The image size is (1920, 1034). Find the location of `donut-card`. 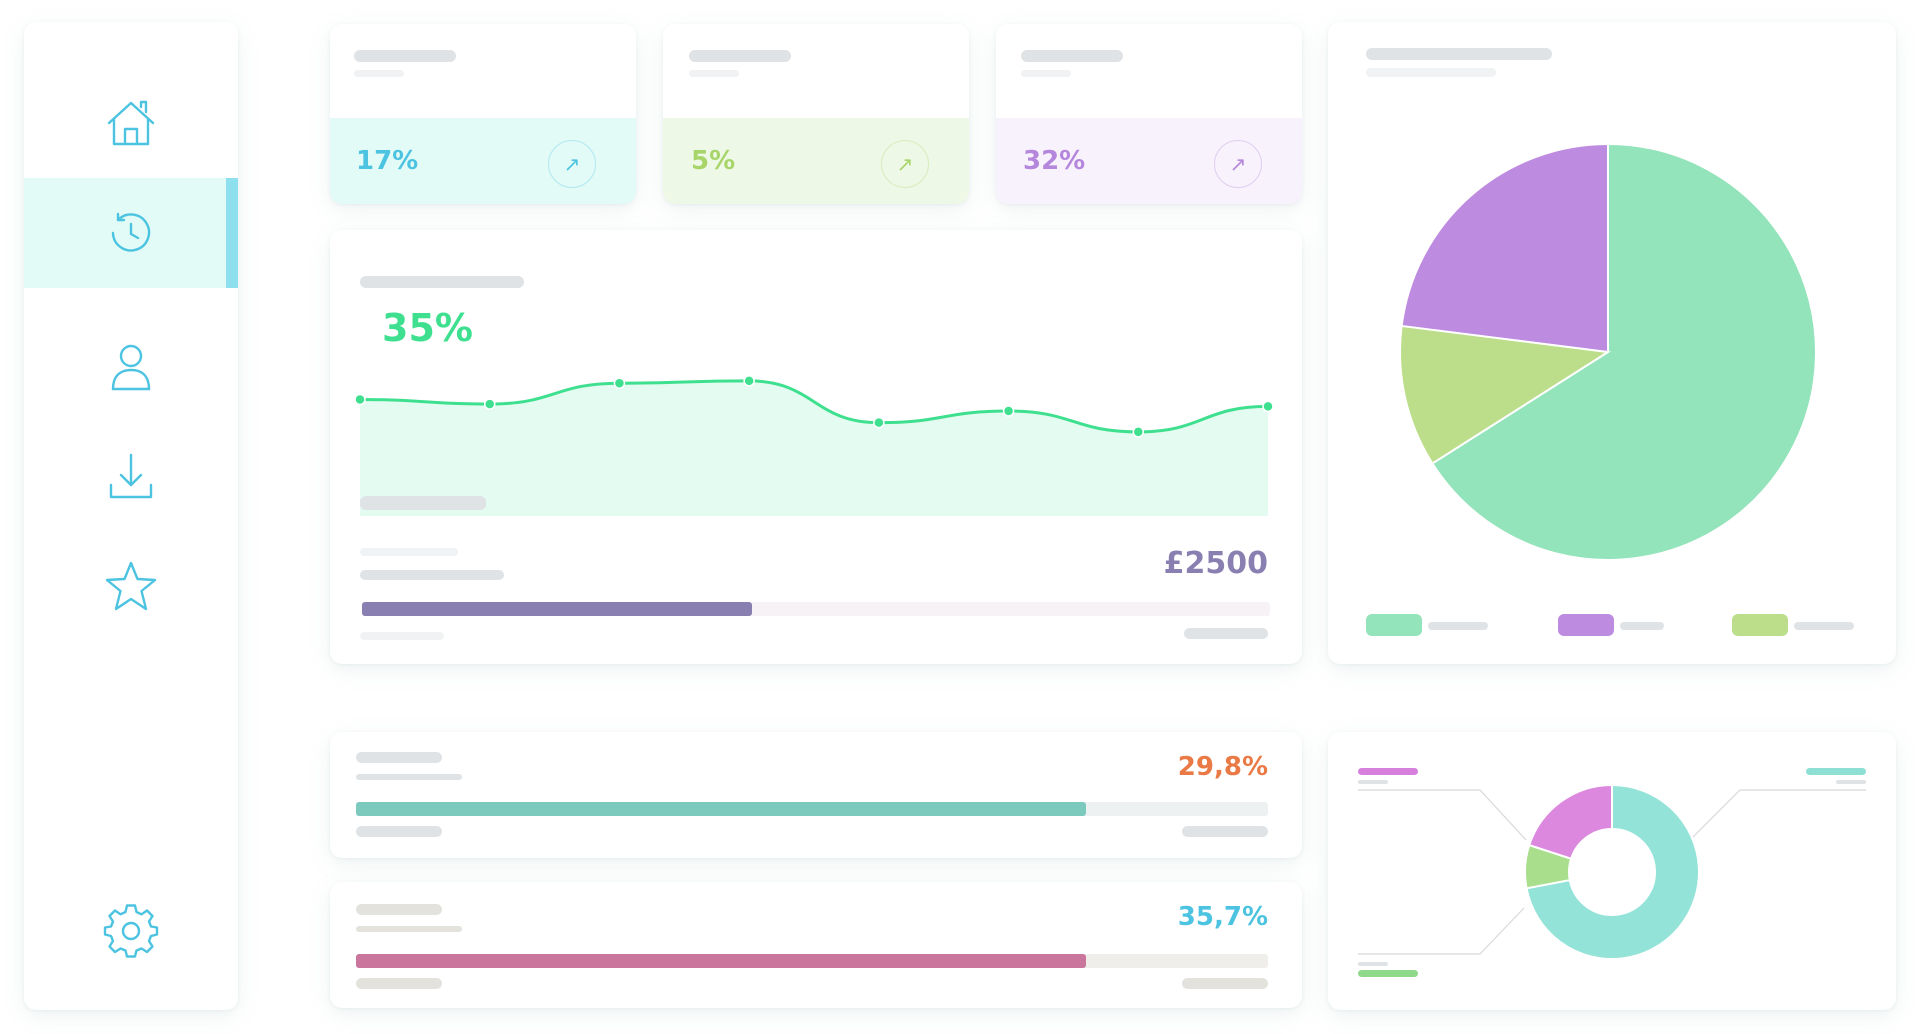

donut-card is located at coordinates (1612, 871).